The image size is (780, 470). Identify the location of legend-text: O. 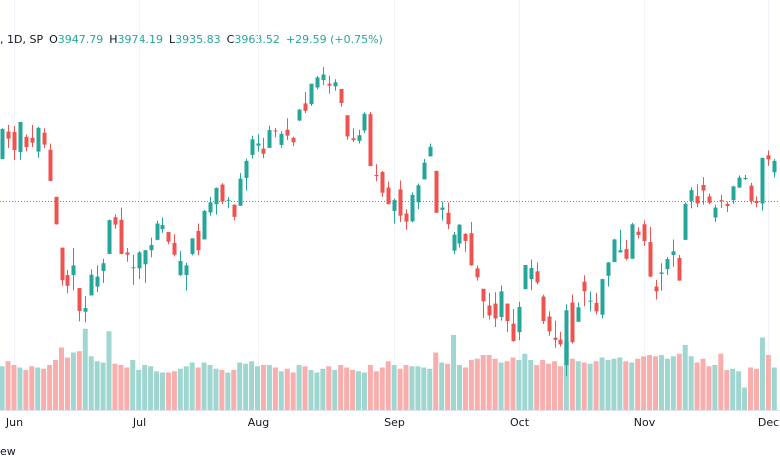
(53, 39).